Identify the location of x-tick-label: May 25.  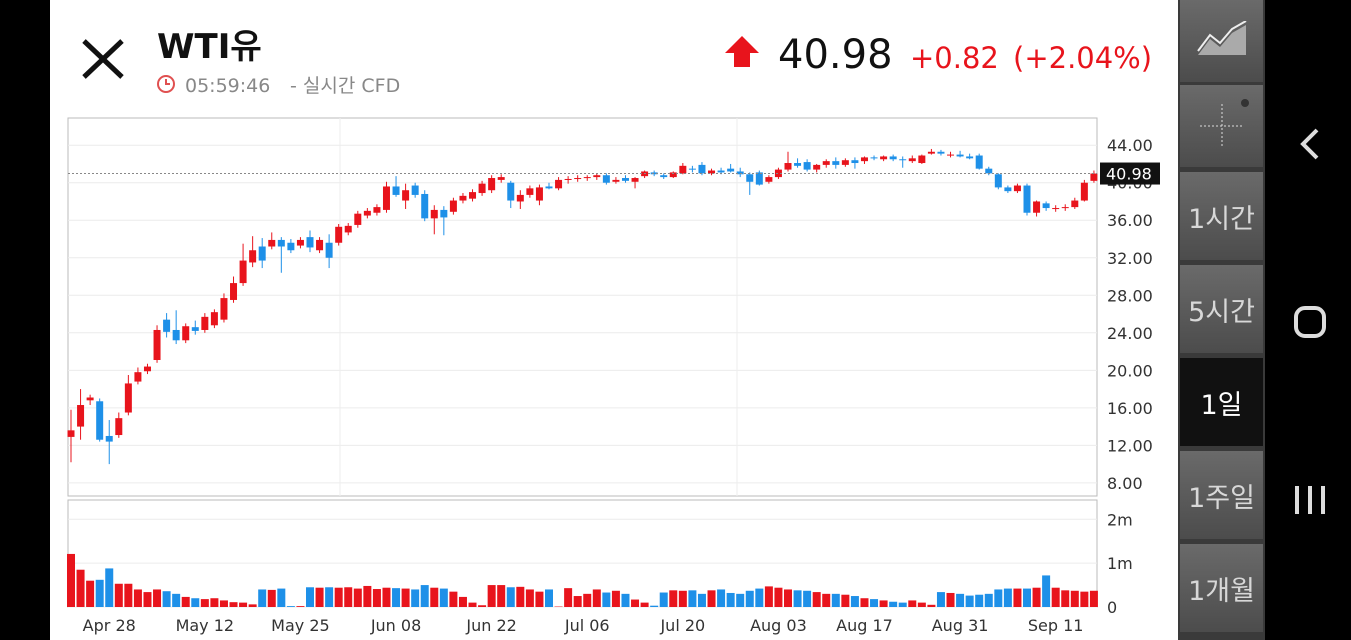
(300, 625).